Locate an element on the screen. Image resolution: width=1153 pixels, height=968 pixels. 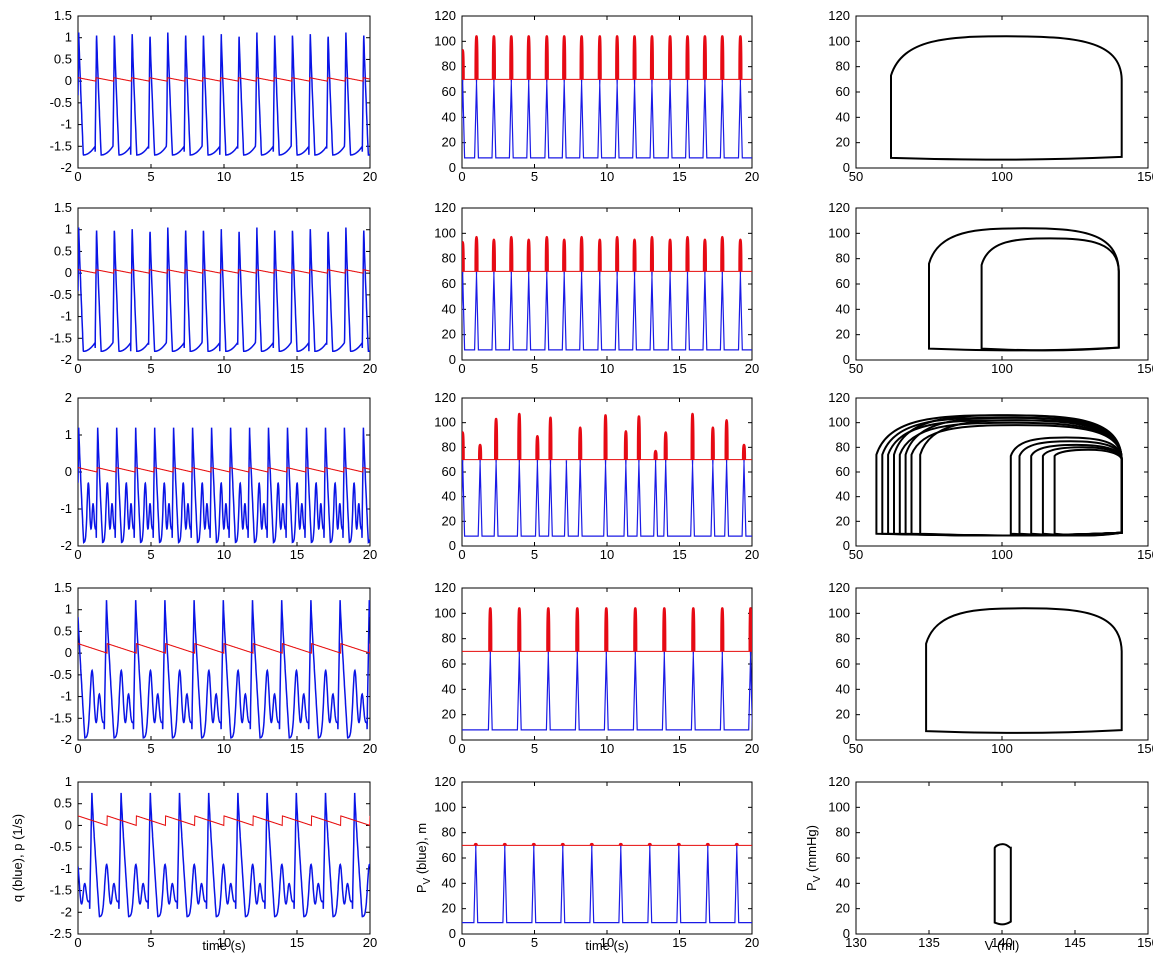
x-tick-label: 130 is located at coordinates (856, 942).